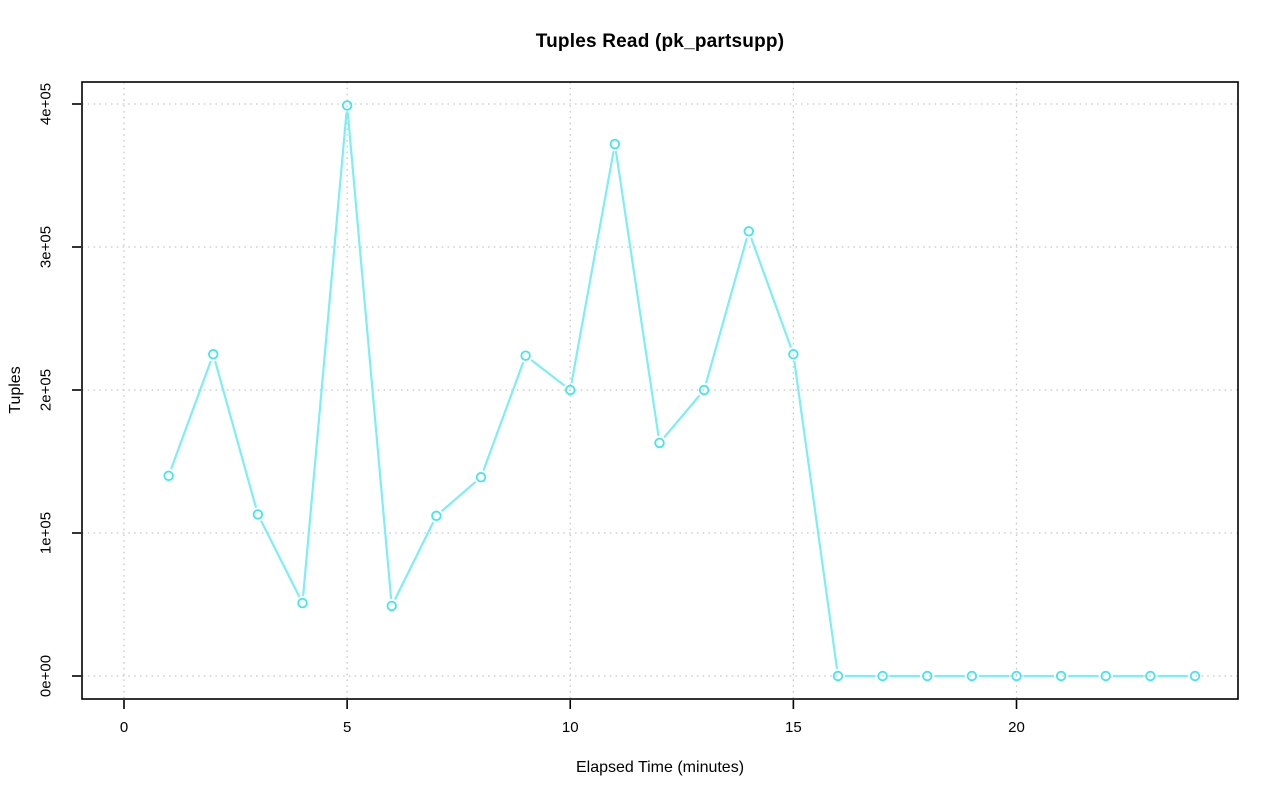  Describe the element at coordinates (1016, 727) in the screenshot. I see `x-tick-label: 20` at that location.